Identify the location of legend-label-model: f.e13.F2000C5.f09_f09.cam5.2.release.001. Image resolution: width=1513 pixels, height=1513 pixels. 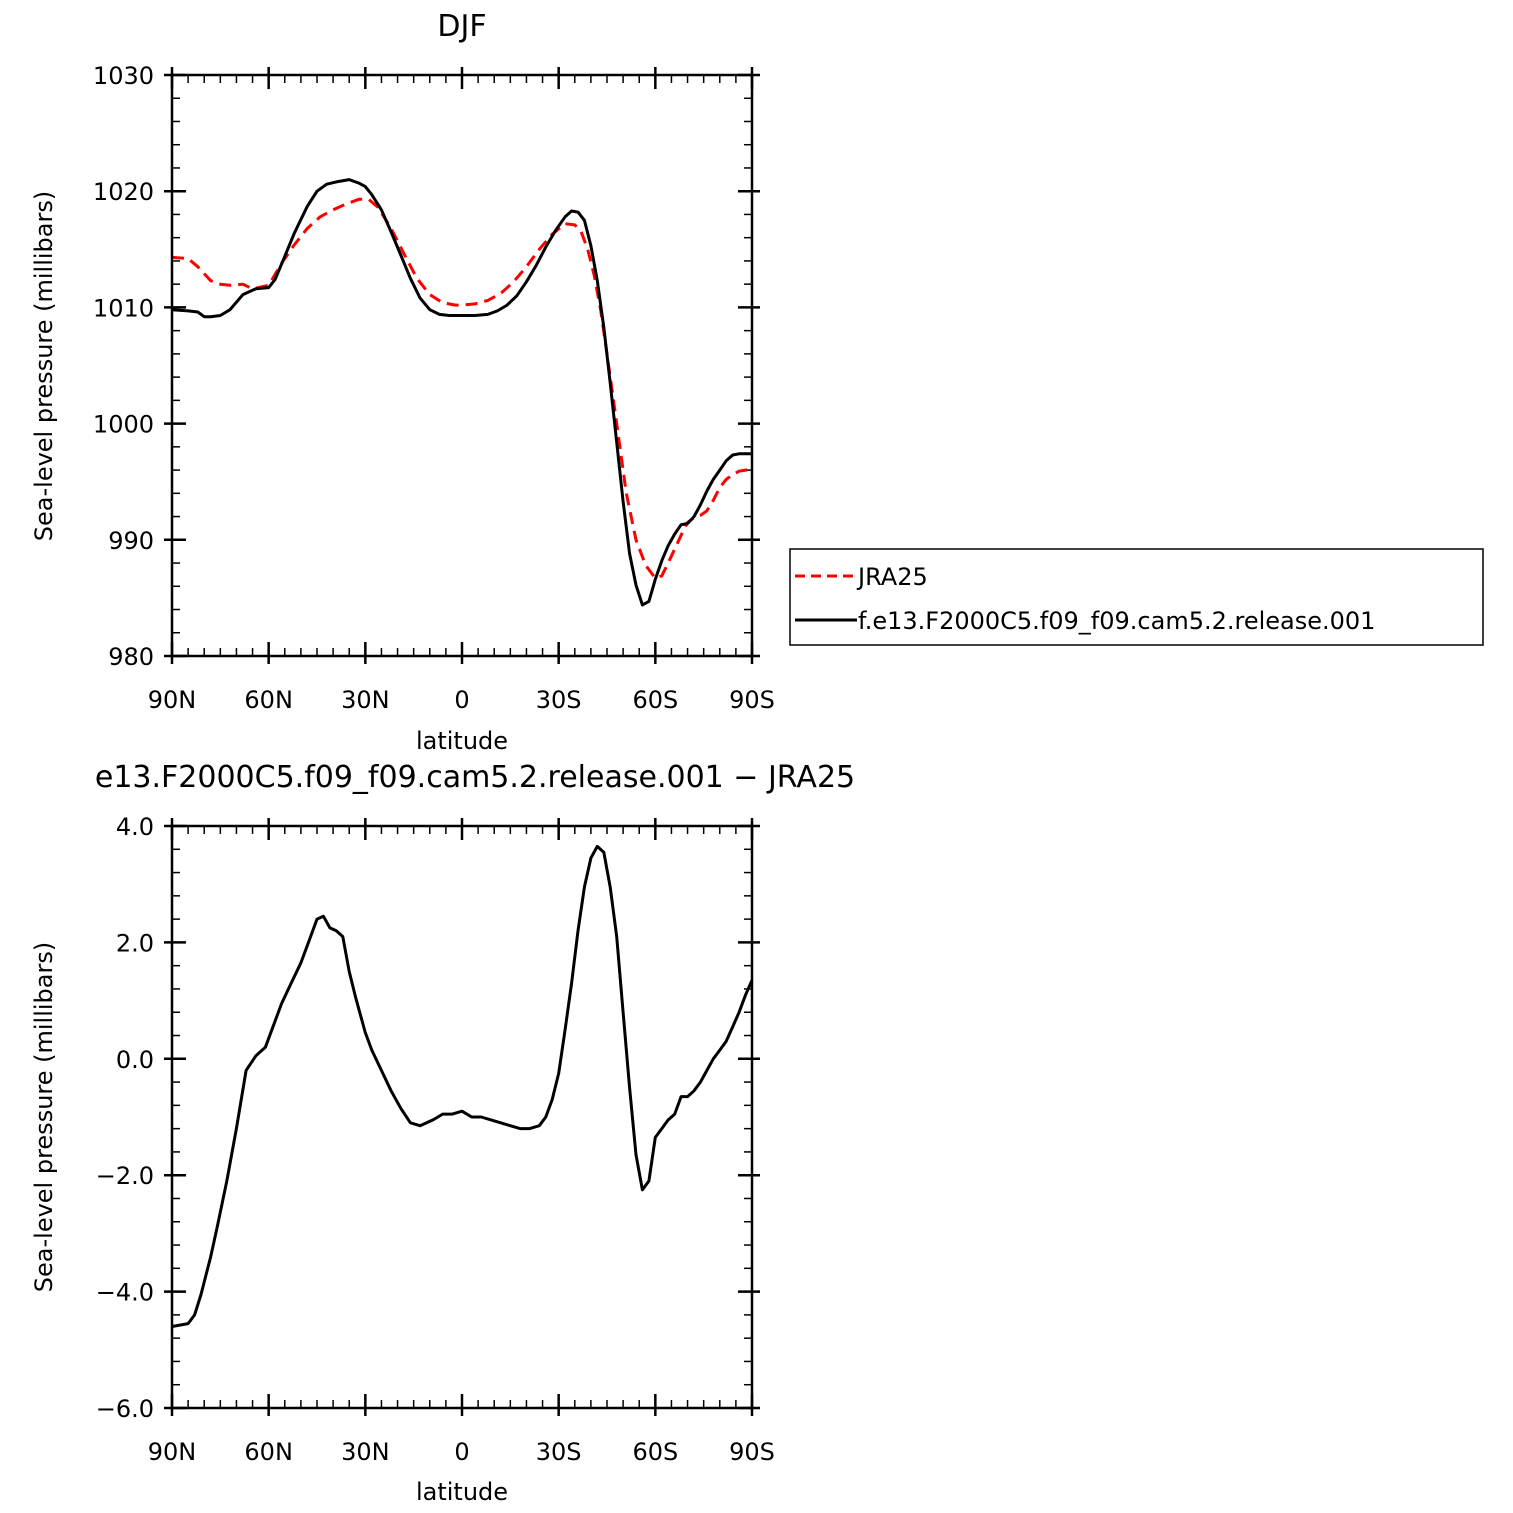
(1116, 621).